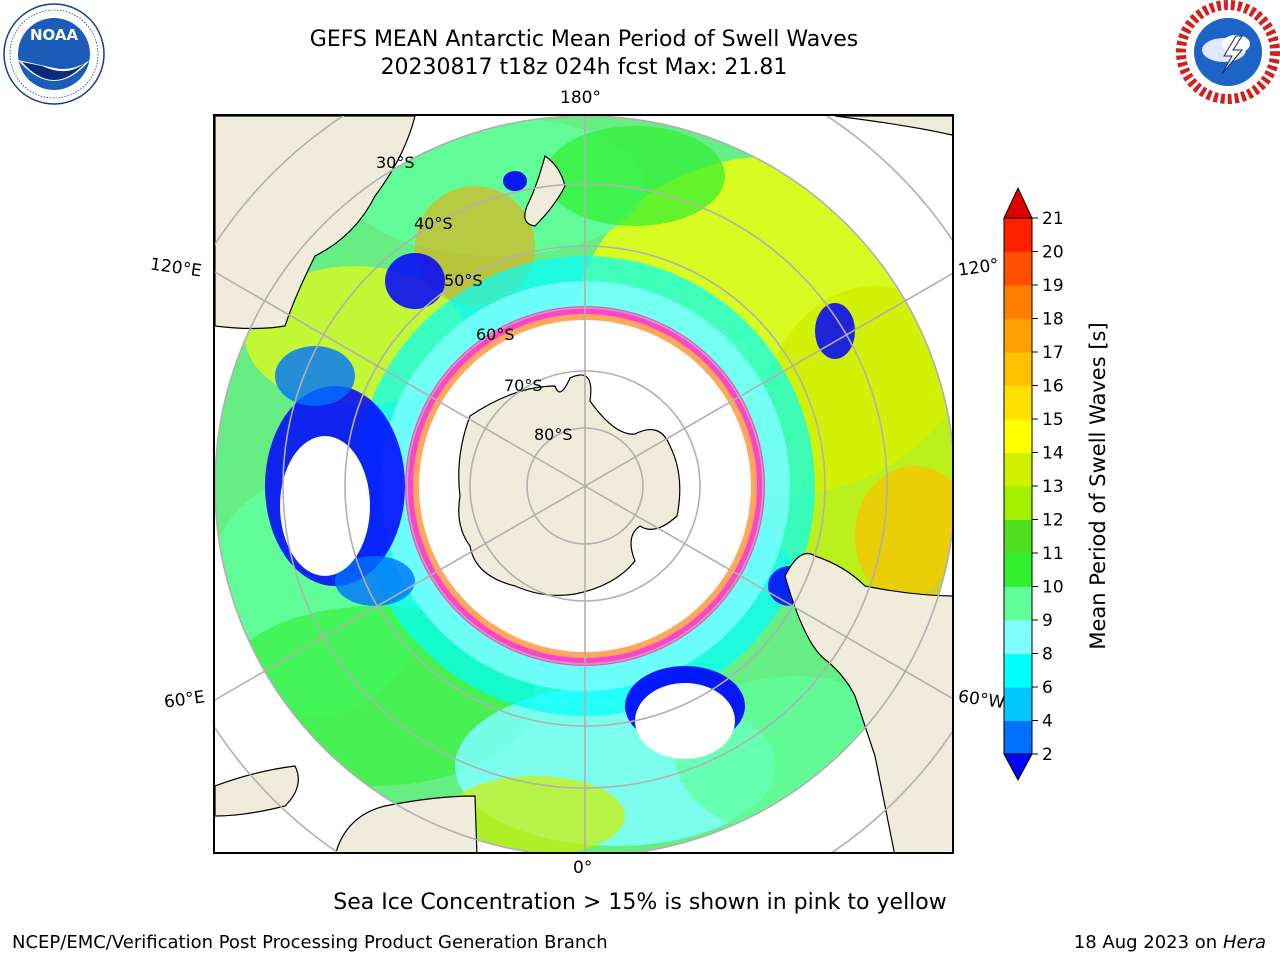 The height and width of the screenshot is (960, 1280). What do you see at coordinates (583, 868) in the screenshot?
I see `longitude-label-0: 0°` at bounding box center [583, 868].